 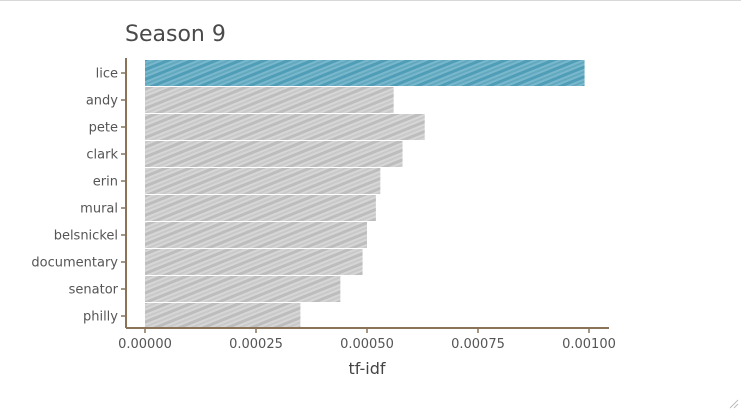 What do you see at coordinates (86, 236) in the screenshot?
I see `y-tick-label-belsnickel: belsnickel` at bounding box center [86, 236].